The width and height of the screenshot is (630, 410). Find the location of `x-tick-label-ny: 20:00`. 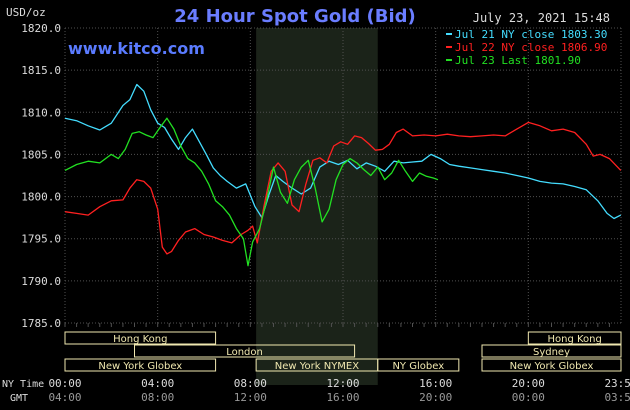

x-tick-label-ny: 20:00 is located at coordinates (528, 383).